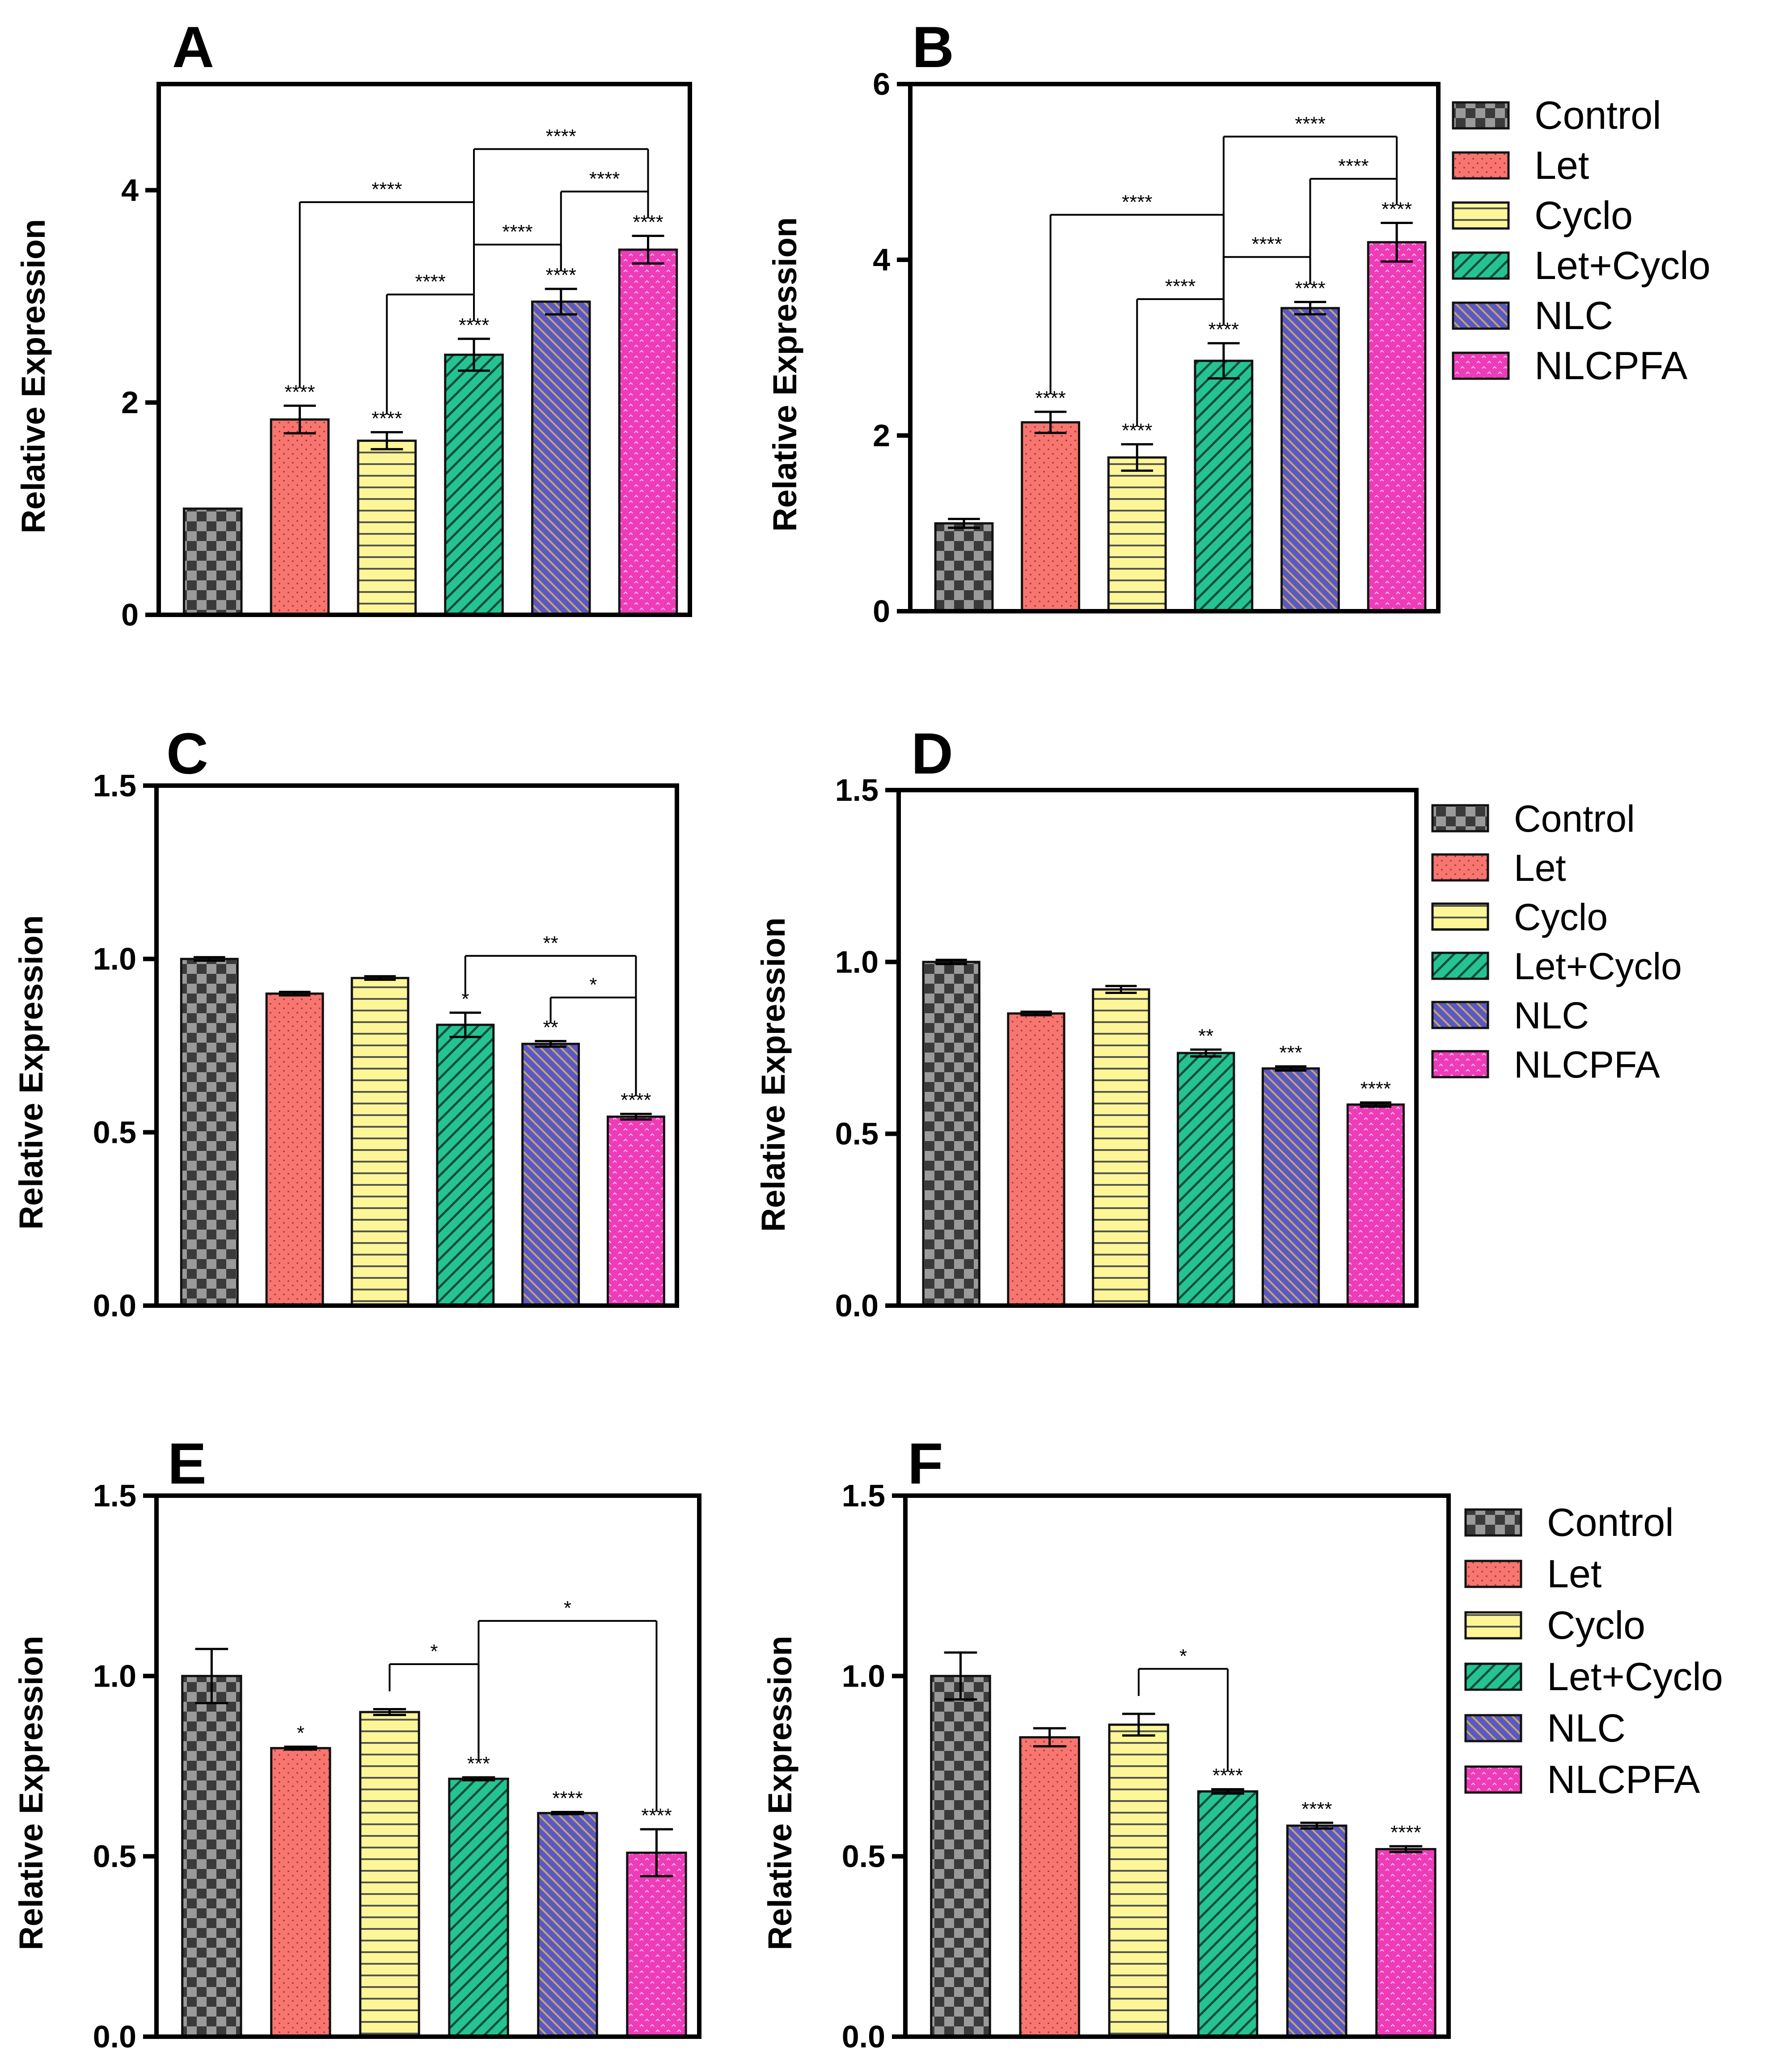 The width and height of the screenshot is (1783, 2072). What do you see at coordinates (1183, 1720) in the screenshot?
I see `comparison-bracket` at bounding box center [1183, 1720].